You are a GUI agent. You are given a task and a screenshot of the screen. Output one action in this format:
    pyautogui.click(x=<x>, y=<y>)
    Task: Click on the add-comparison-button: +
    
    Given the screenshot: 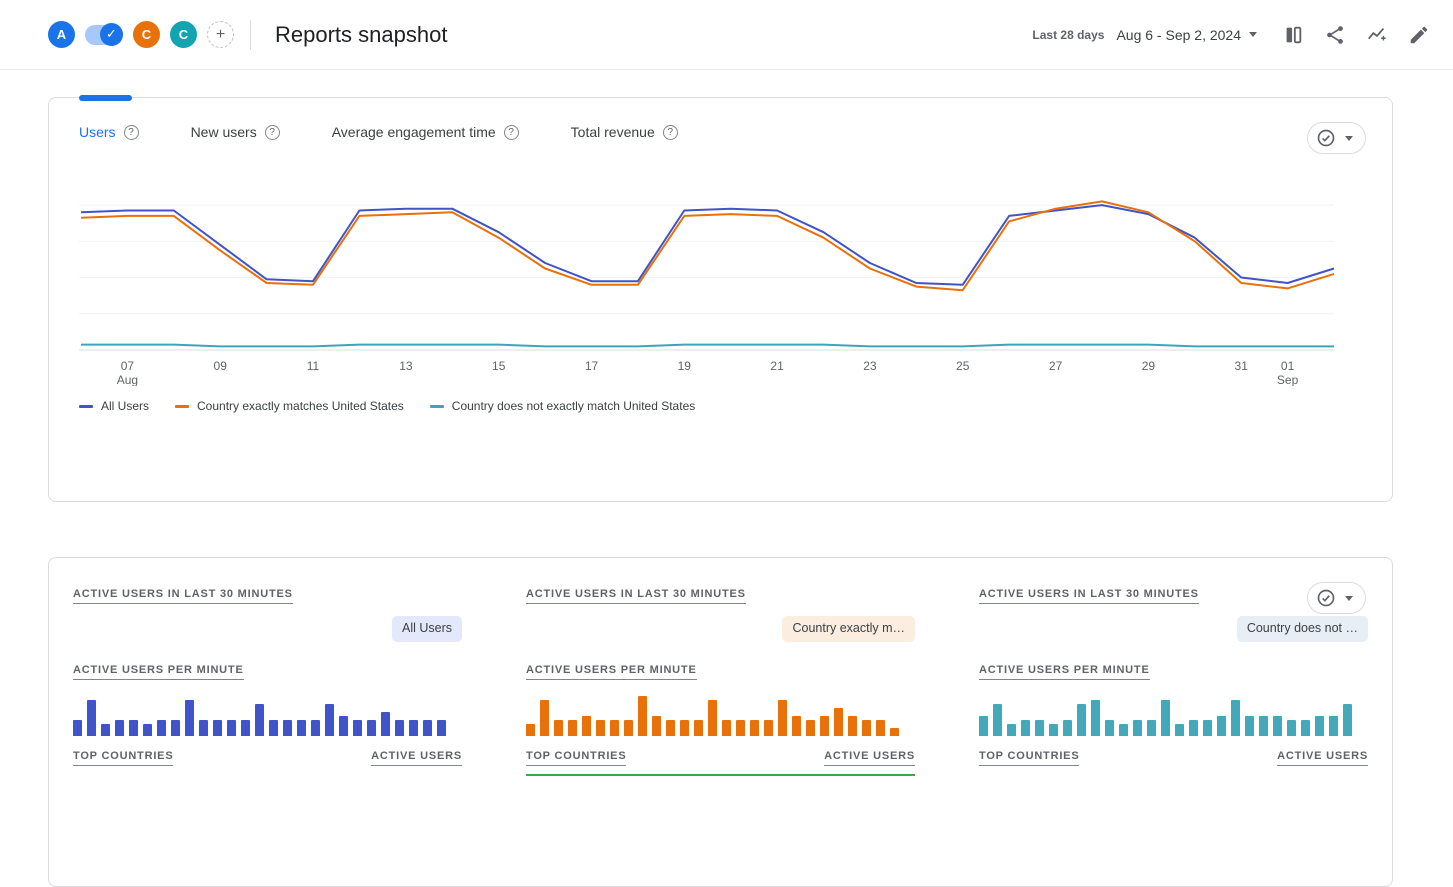 What is the action you would take?
    pyautogui.click(x=220, y=34)
    